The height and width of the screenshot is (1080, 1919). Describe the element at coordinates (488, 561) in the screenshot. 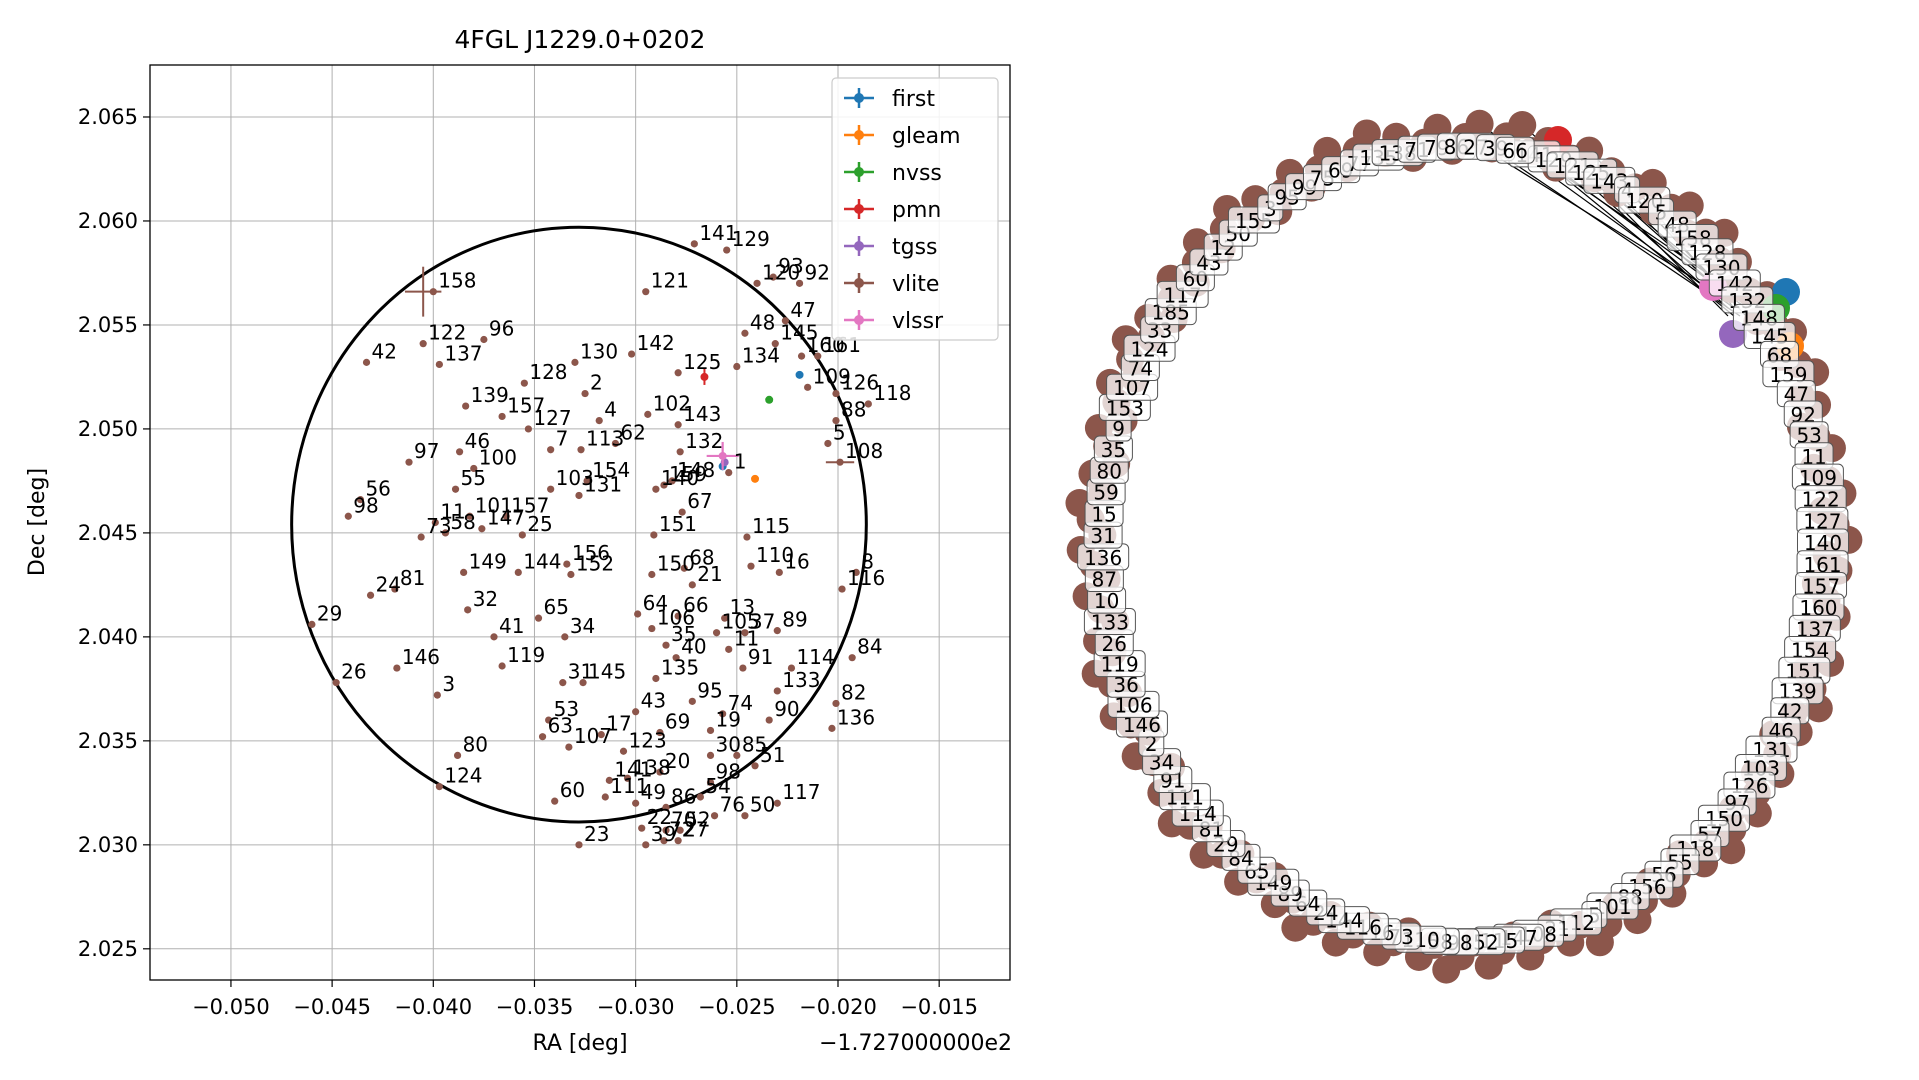

I see `source-label: 149` at that location.